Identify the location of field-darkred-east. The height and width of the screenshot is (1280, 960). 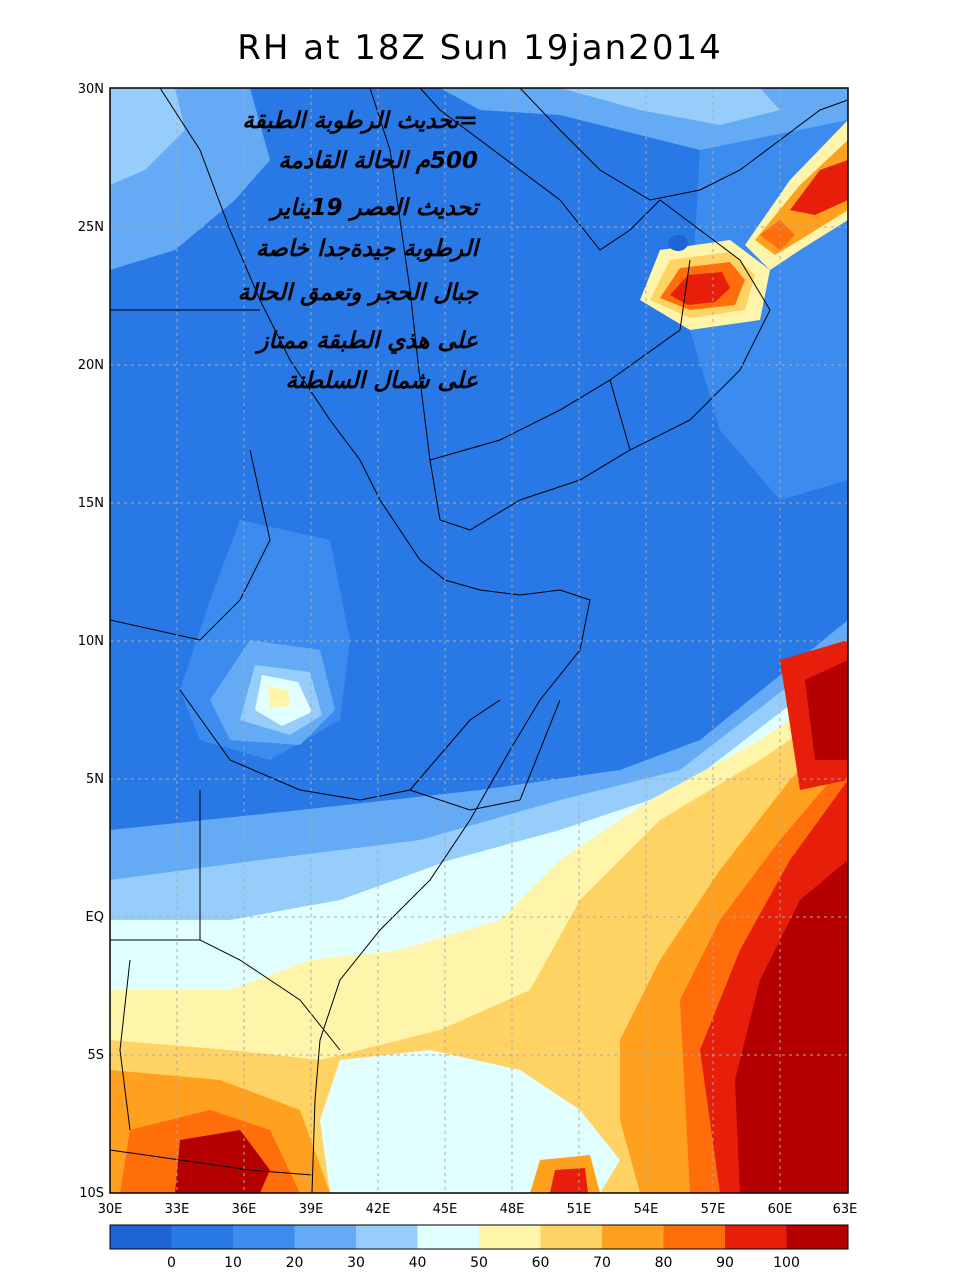
(791, 1026).